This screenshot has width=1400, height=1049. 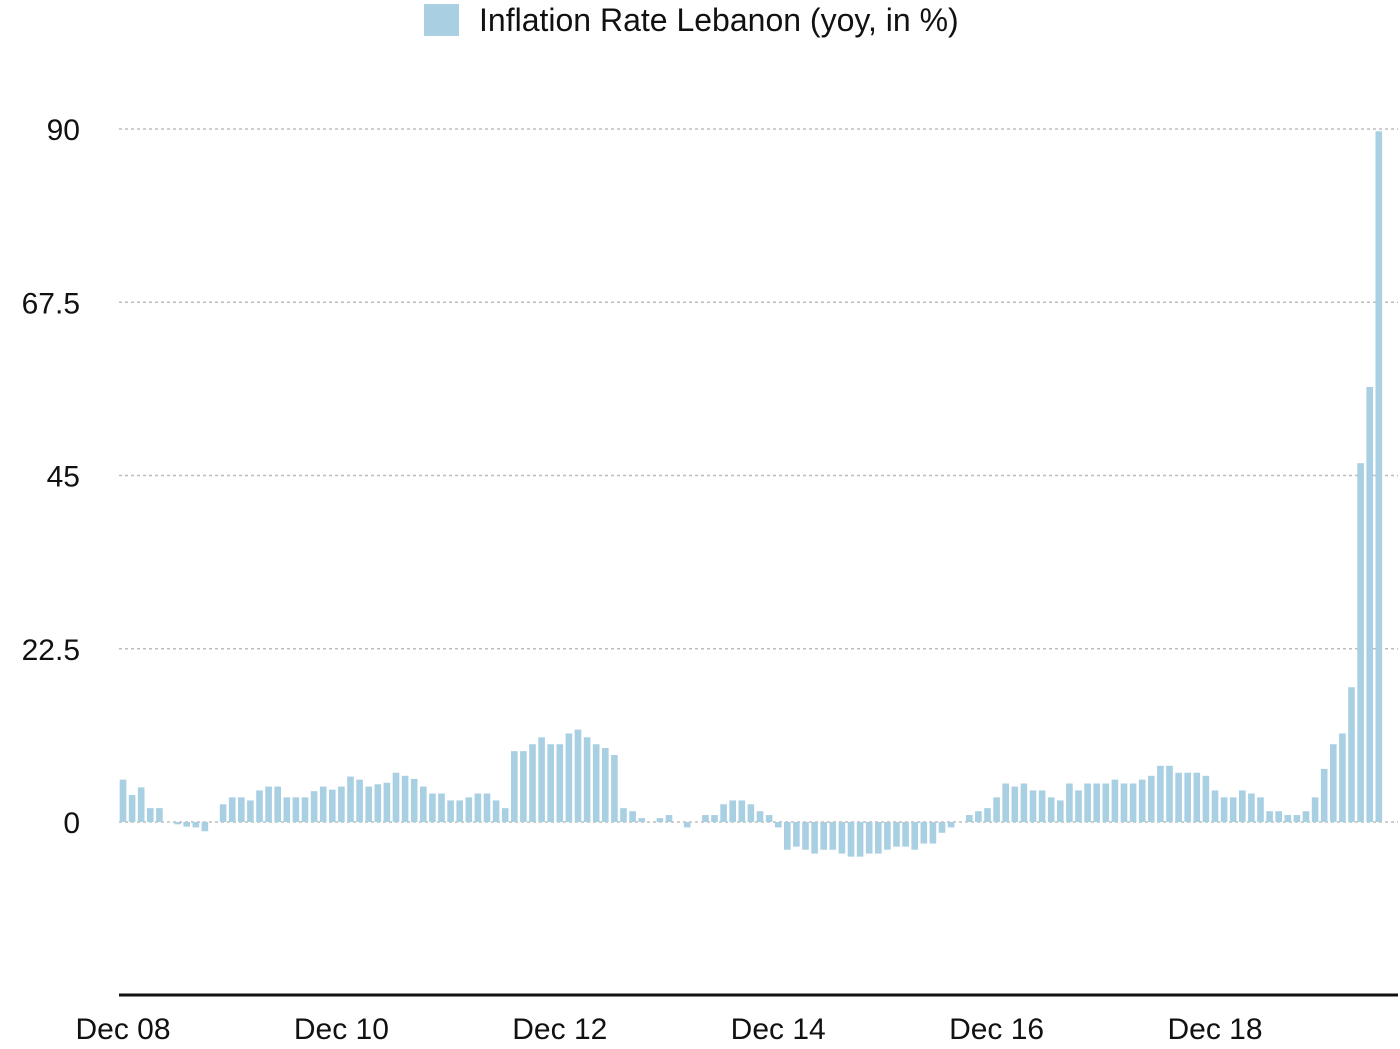 What do you see at coordinates (51, 303) in the screenshot?
I see `y-tick-label: 67.5` at bounding box center [51, 303].